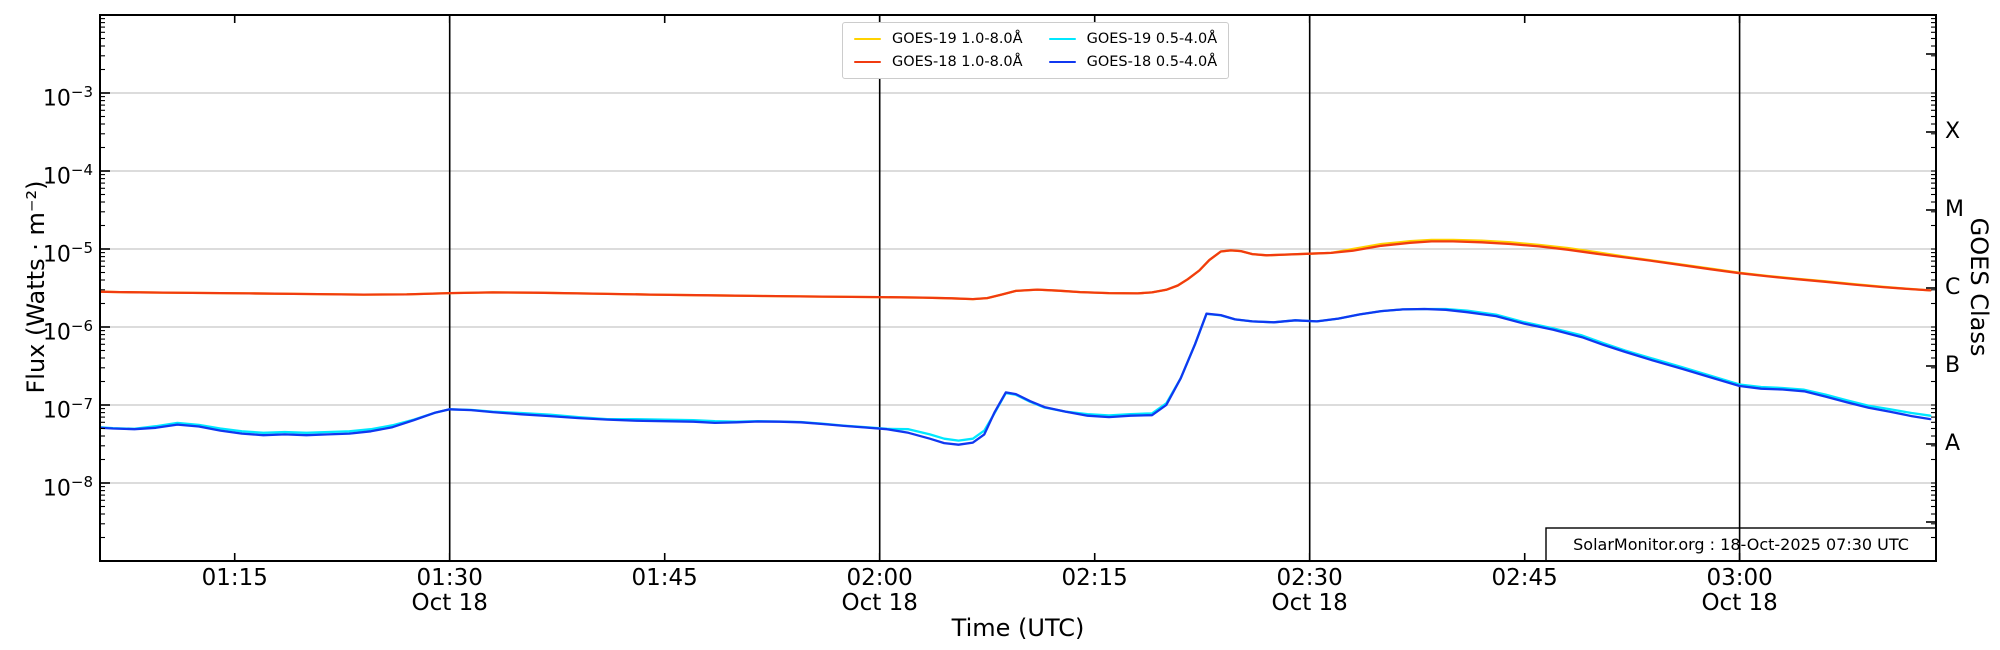 The height and width of the screenshot is (650, 2000). What do you see at coordinates (1739, 603) in the screenshot?
I see `x-tick-date-03:00: Oct 18` at bounding box center [1739, 603].